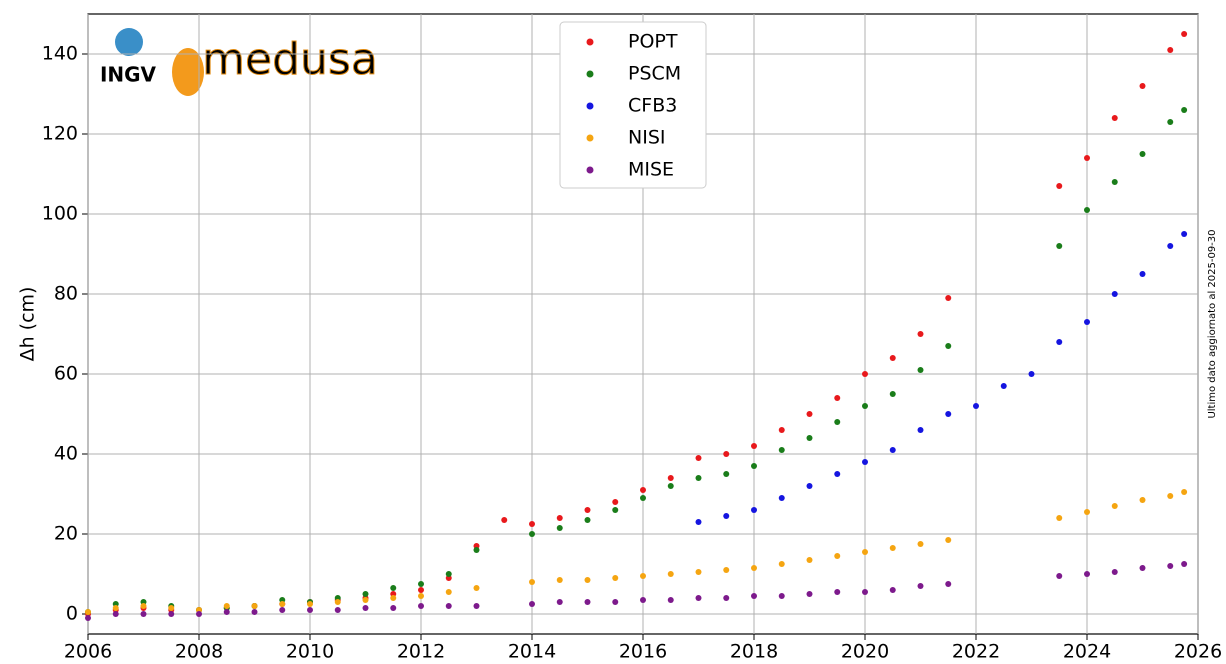 The width and height of the screenshot is (1226, 664). I want to click on y-tick-label: 100, so click(60, 214).